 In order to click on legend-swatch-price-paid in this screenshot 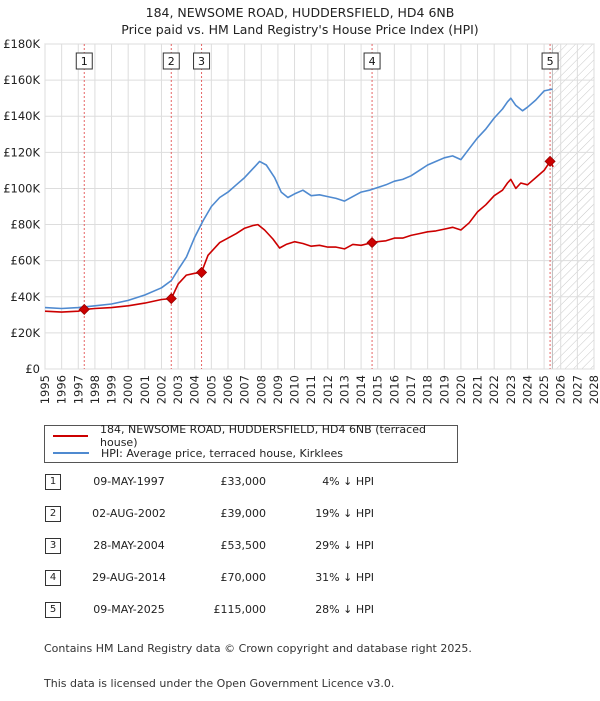, I will do `click(71, 436)`.